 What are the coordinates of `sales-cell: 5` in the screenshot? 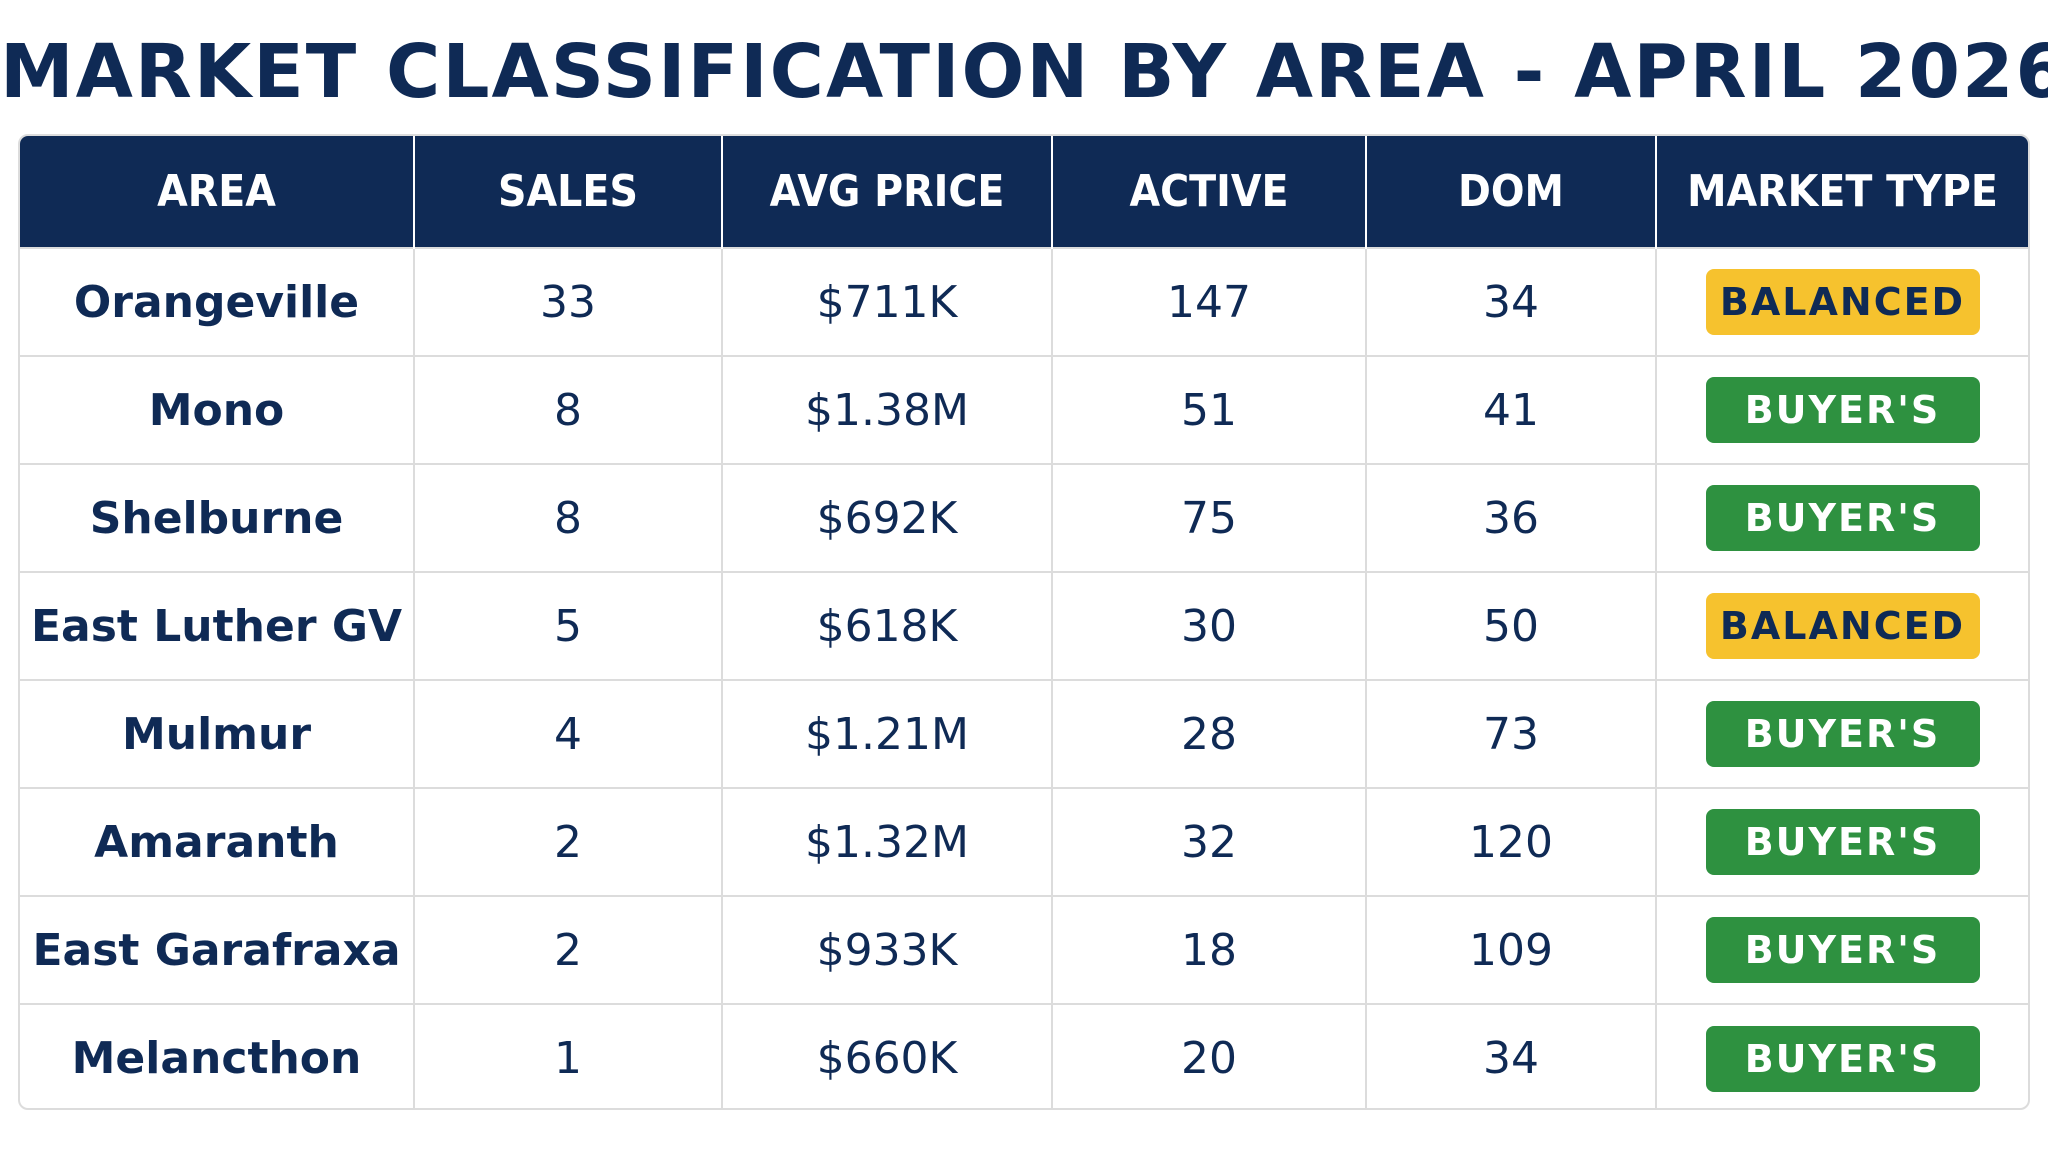 It's located at (568, 625).